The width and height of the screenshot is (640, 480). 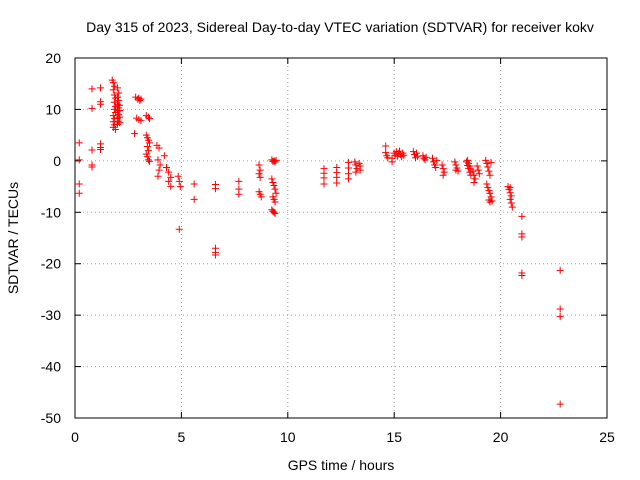 I want to click on y-tick-label: -40, so click(x=51, y=367).